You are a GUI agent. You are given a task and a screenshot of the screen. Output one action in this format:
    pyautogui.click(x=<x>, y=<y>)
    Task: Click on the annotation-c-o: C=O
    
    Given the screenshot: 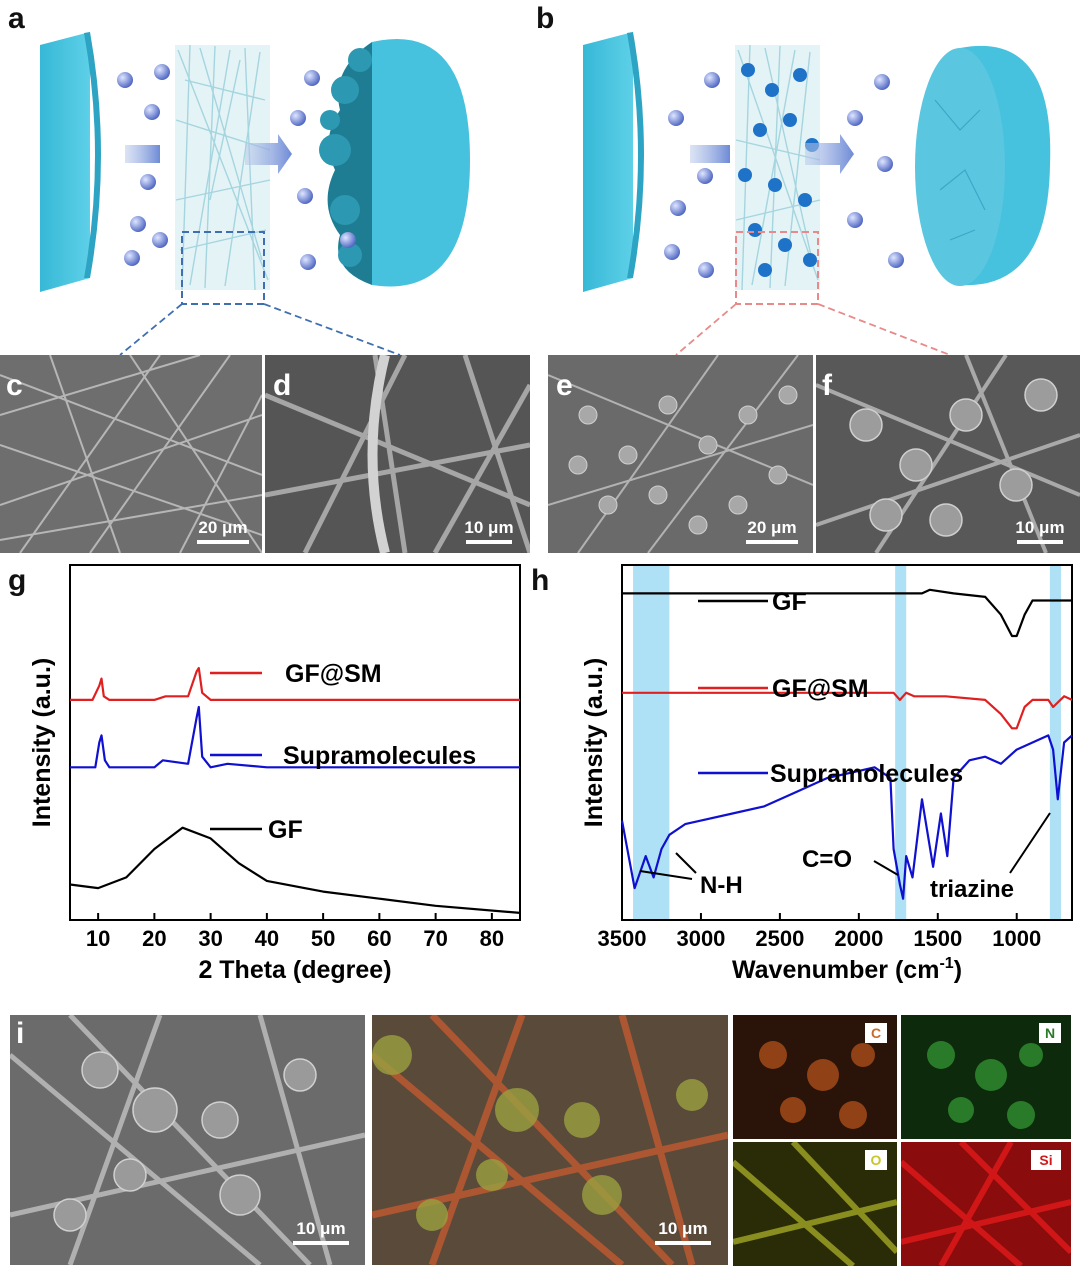 What is the action you would take?
    pyautogui.click(x=827, y=859)
    